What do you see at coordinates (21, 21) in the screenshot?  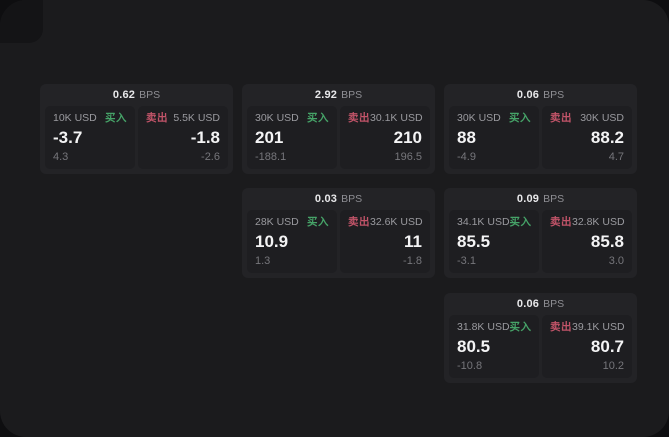 I see `corner-tile` at bounding box center [21, 21].